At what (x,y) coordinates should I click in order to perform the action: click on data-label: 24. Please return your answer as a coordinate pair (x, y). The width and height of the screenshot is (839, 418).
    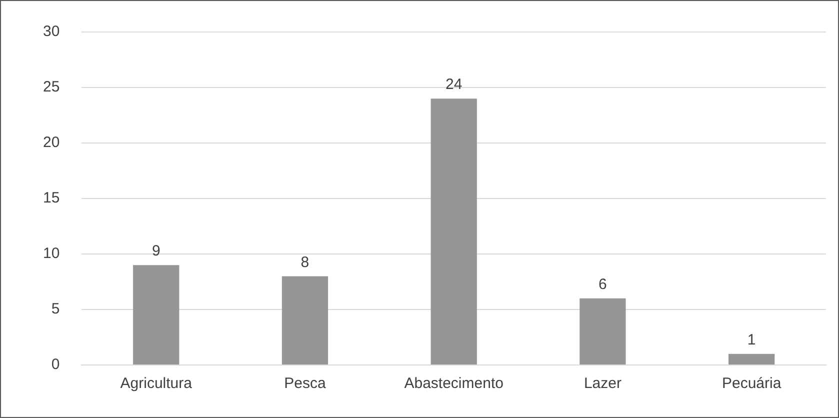
    Looking at the image, I should click on (454, 85).